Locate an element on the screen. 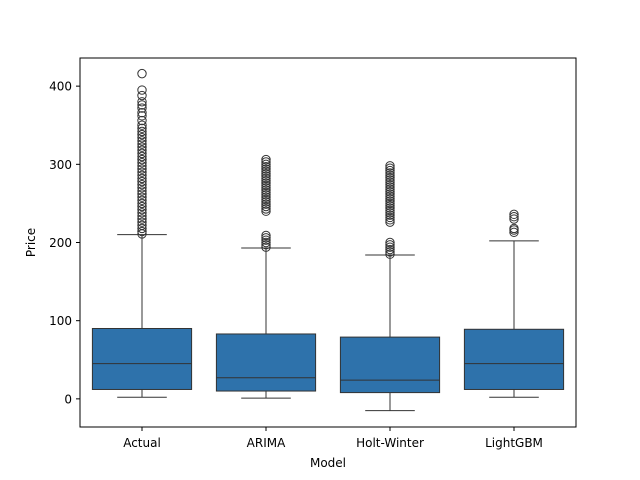 Image resolution: width=640 pixels, height=480 pixels. box-actual is located at coordinates (142, 233).